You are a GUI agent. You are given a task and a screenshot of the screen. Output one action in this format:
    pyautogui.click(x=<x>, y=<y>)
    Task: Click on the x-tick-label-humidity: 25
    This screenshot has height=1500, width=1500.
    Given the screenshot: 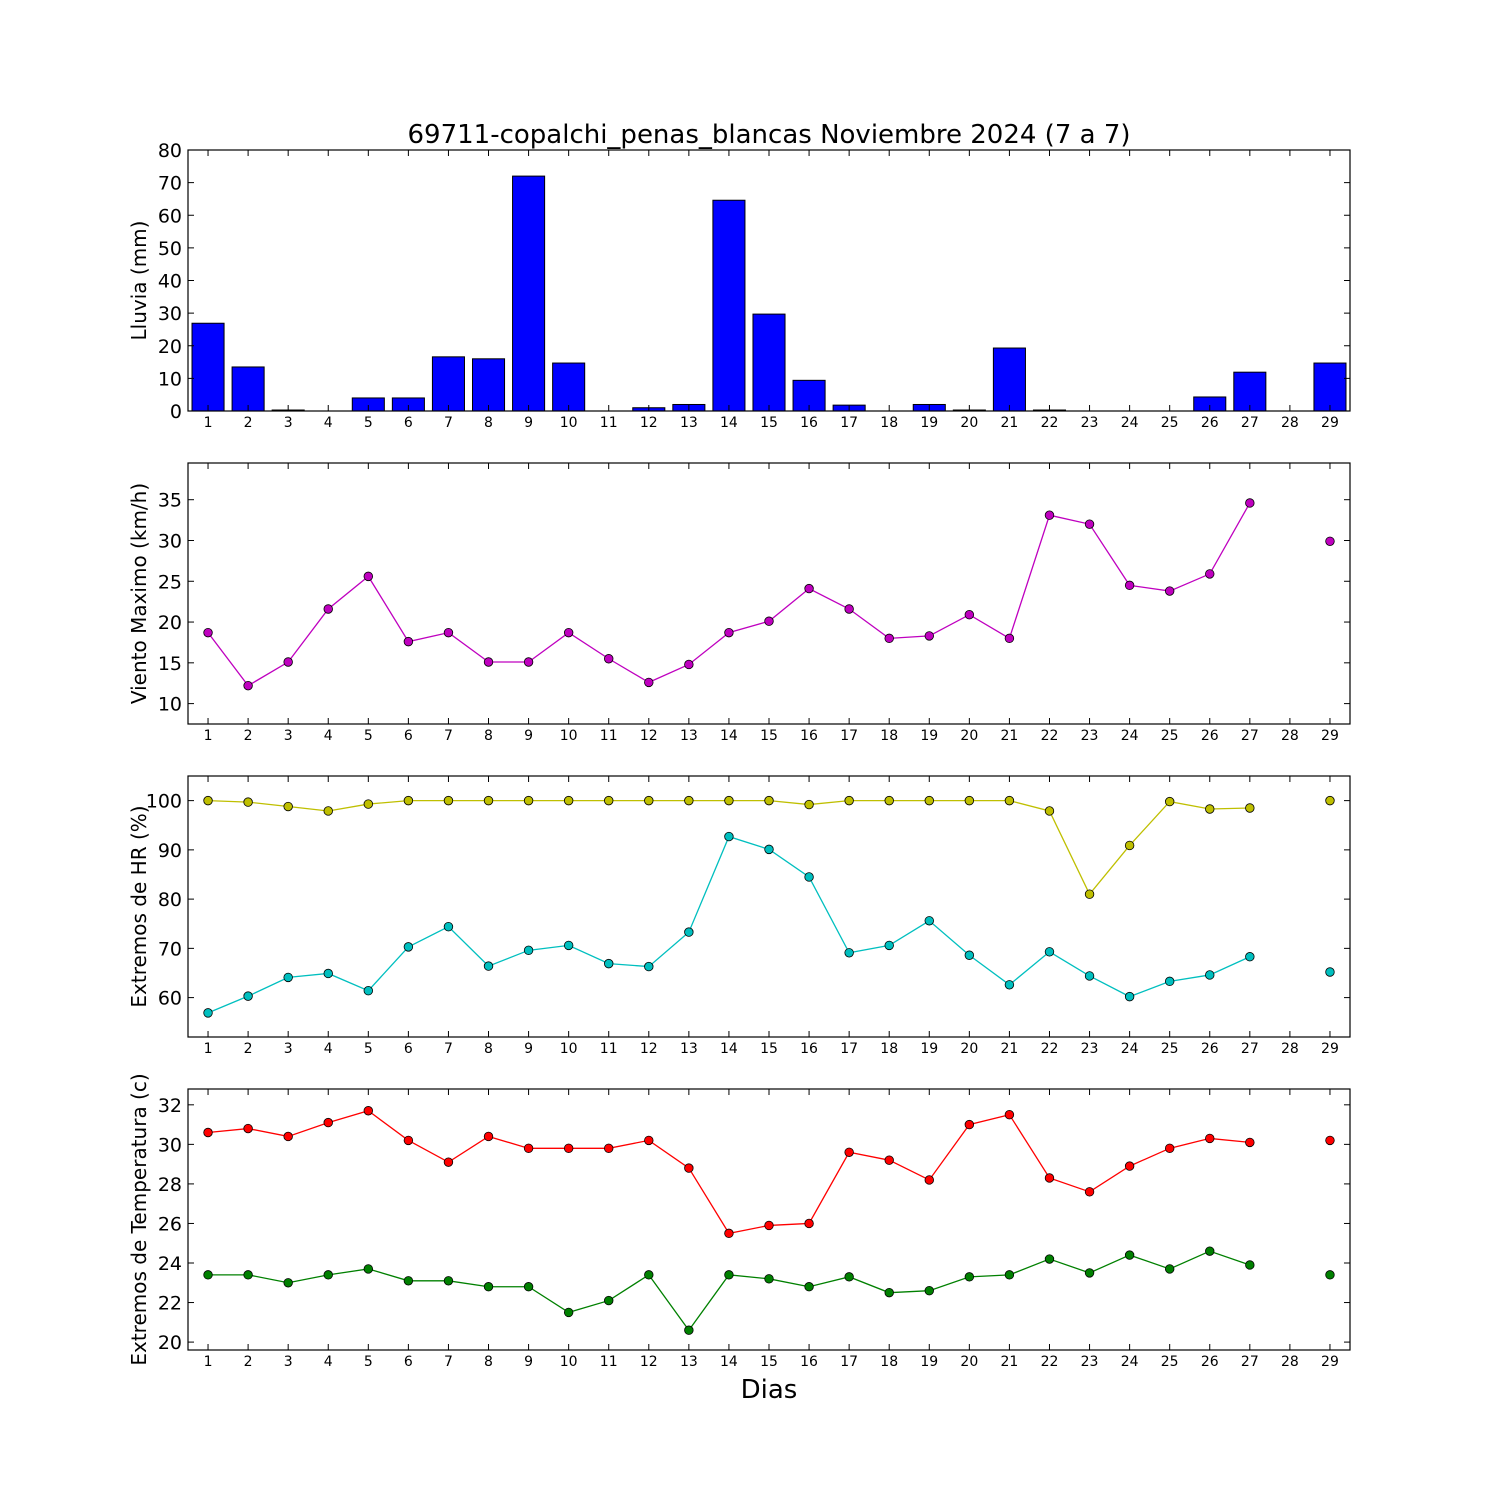 What is the action you would take?
    pyautogui.click(x=1170, y=1049)
    